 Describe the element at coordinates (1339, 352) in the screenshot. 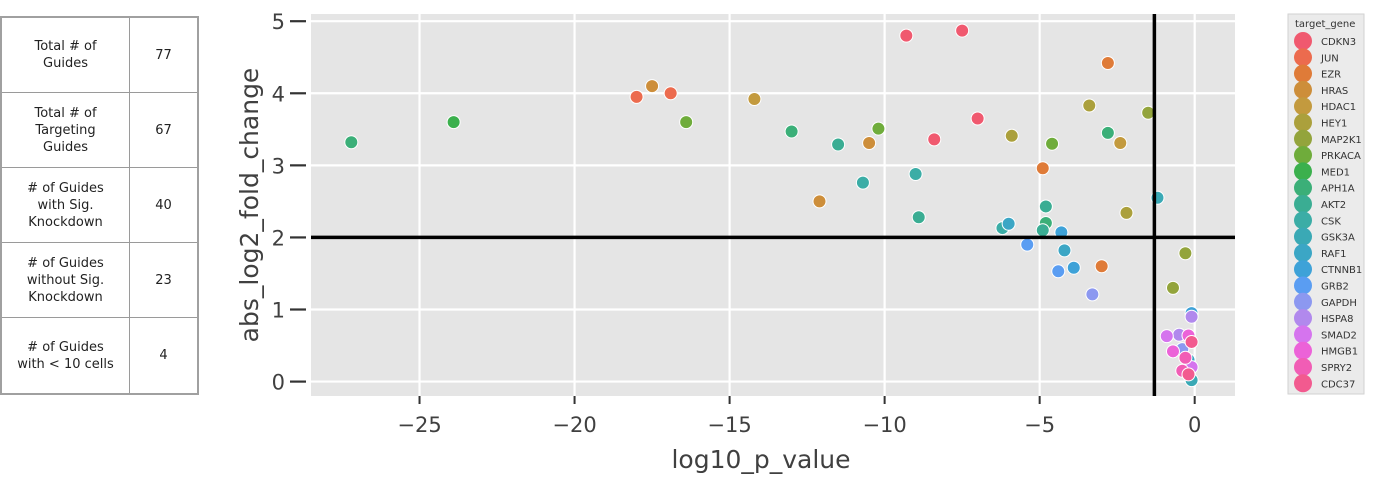

I see `legend-label: HMGB1` at that location.